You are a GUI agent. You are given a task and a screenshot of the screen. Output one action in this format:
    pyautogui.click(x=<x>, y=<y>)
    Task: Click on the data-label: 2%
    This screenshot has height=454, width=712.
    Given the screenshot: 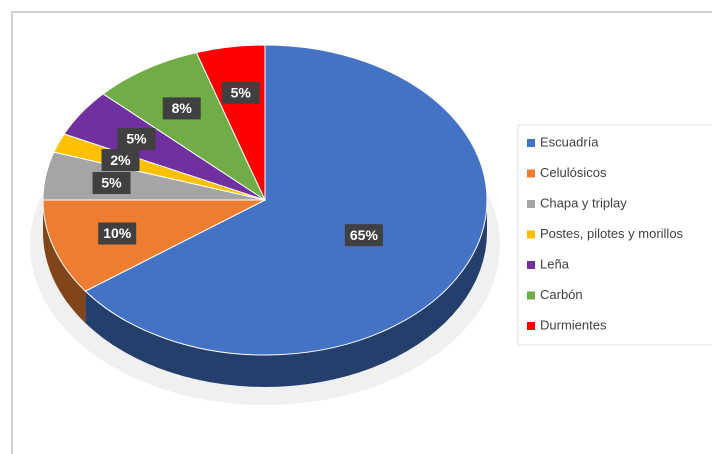 What is the action you would take?
    pyautogui.click(x=120, y=160)
    